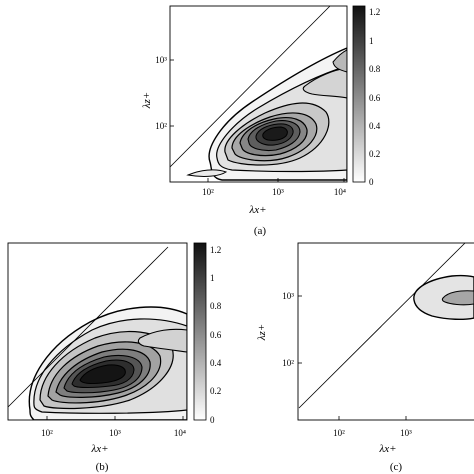  I want to click on panel-c-xtick-0: 10², so click(339, 433).